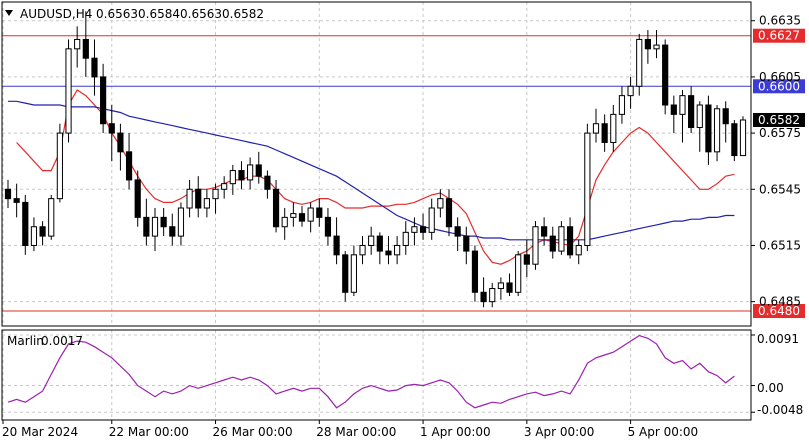  Describe the element at coordinates (45, 341) in the screenshot. I see `oscillator-header: Marlin 0.0017` at that location.